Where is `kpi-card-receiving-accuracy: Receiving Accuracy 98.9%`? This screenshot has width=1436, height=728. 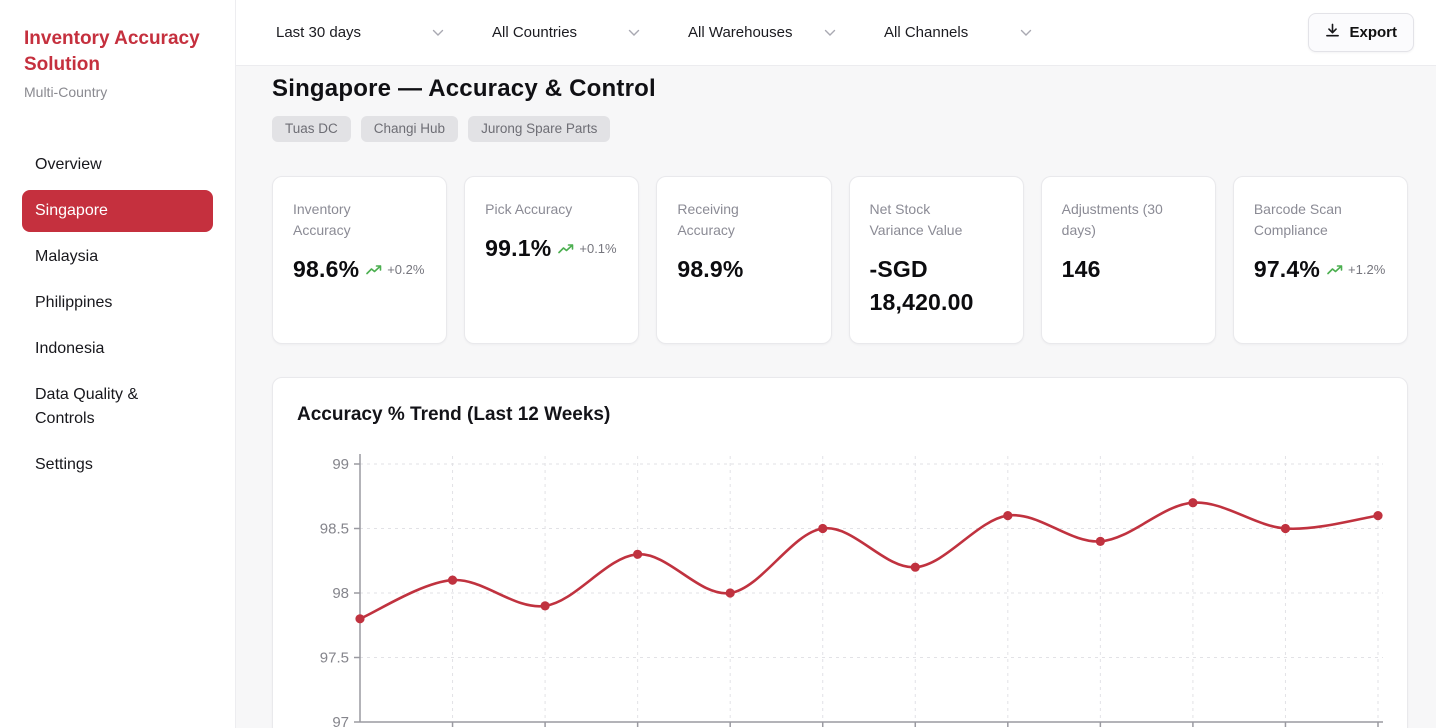 kpi-card-receiving-accuracy: Receiving Accuracy 98.9% is located at coordinates (744, 260).